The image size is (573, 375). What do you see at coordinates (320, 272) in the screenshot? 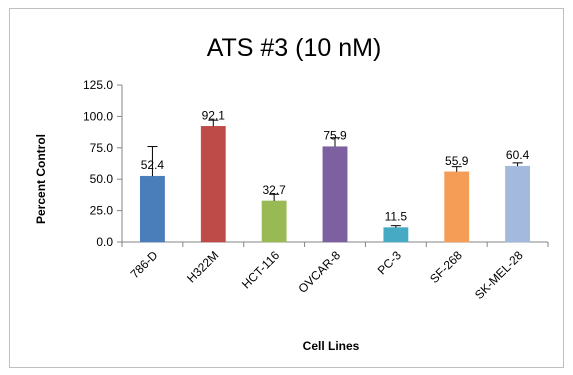
I see `x-tick-label: OVCAR-8` at bounding box center [320, 272].